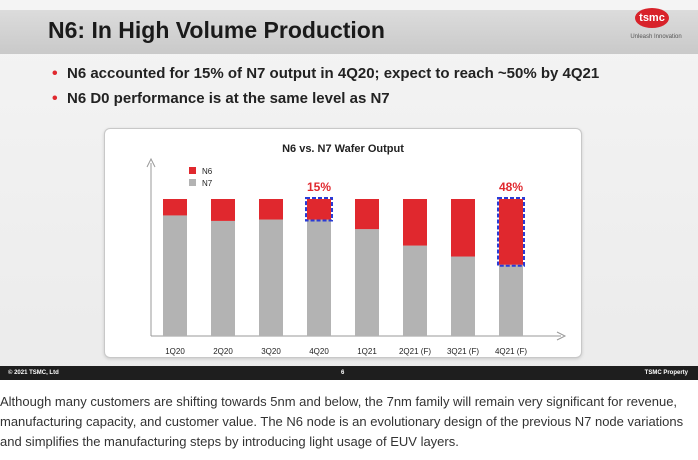  I want to click on x-tick-label: 1Q20, so click(175, 351).